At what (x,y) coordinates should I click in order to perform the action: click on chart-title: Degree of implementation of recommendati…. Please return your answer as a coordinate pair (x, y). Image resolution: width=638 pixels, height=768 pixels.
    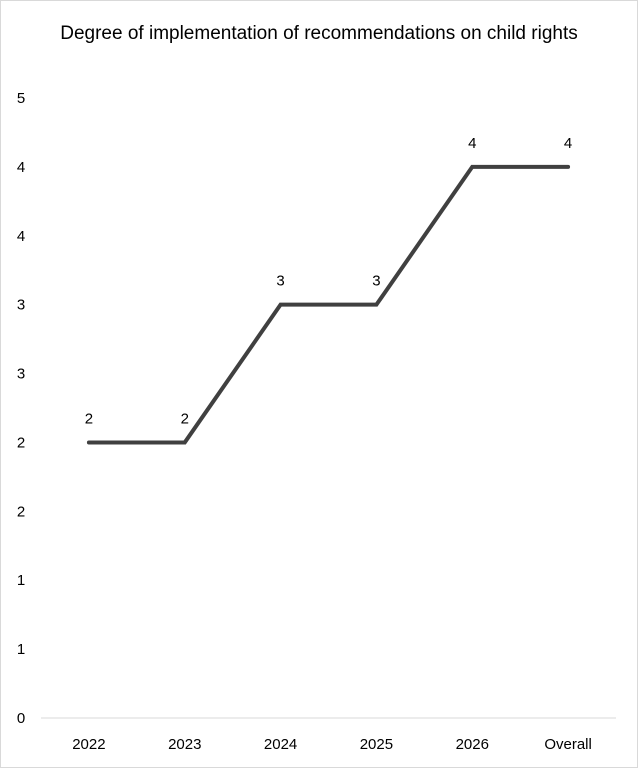
    Looking at the image, I should click on (319, 33).